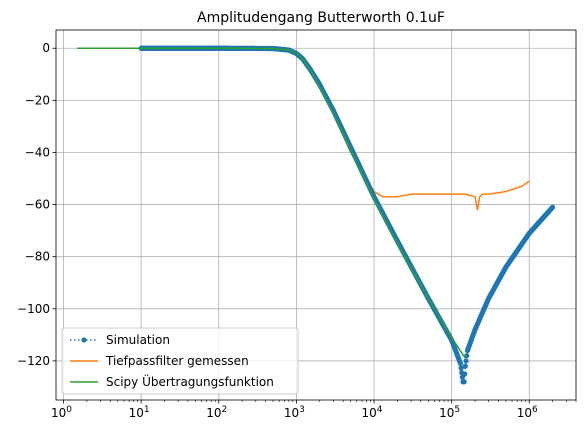 This screenshot has height=434, width=586. I want to click on legend-label: Scipy Übertragungsfunktion, so click(190, 381).